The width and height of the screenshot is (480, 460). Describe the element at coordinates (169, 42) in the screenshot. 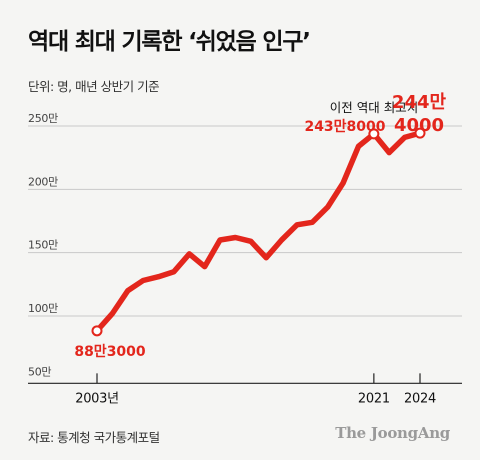

I see `chart-title: 역대 최대 기록한 ‘쉬었음 인구’` at that location.